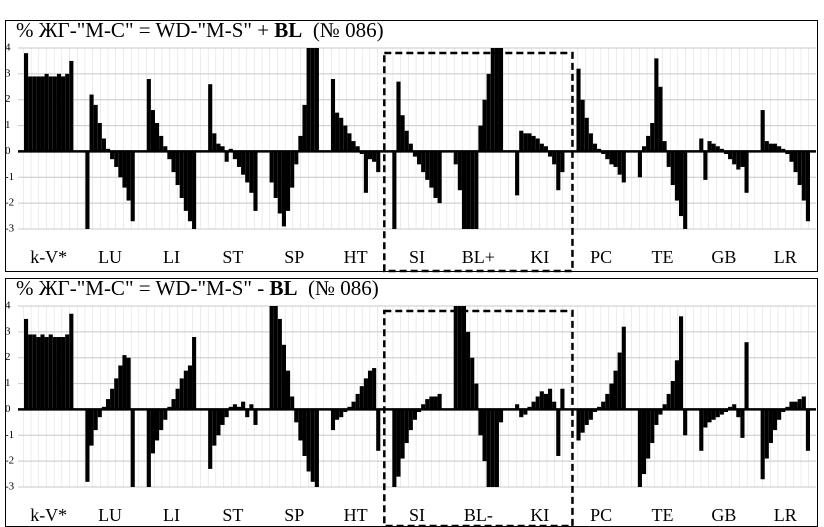 The width and height of the screenshot is (824, 527). What do you see at coordinates (9, 461) in the screenshot?
I see `y-tick-label: -2` at bounding box center [9, 461].